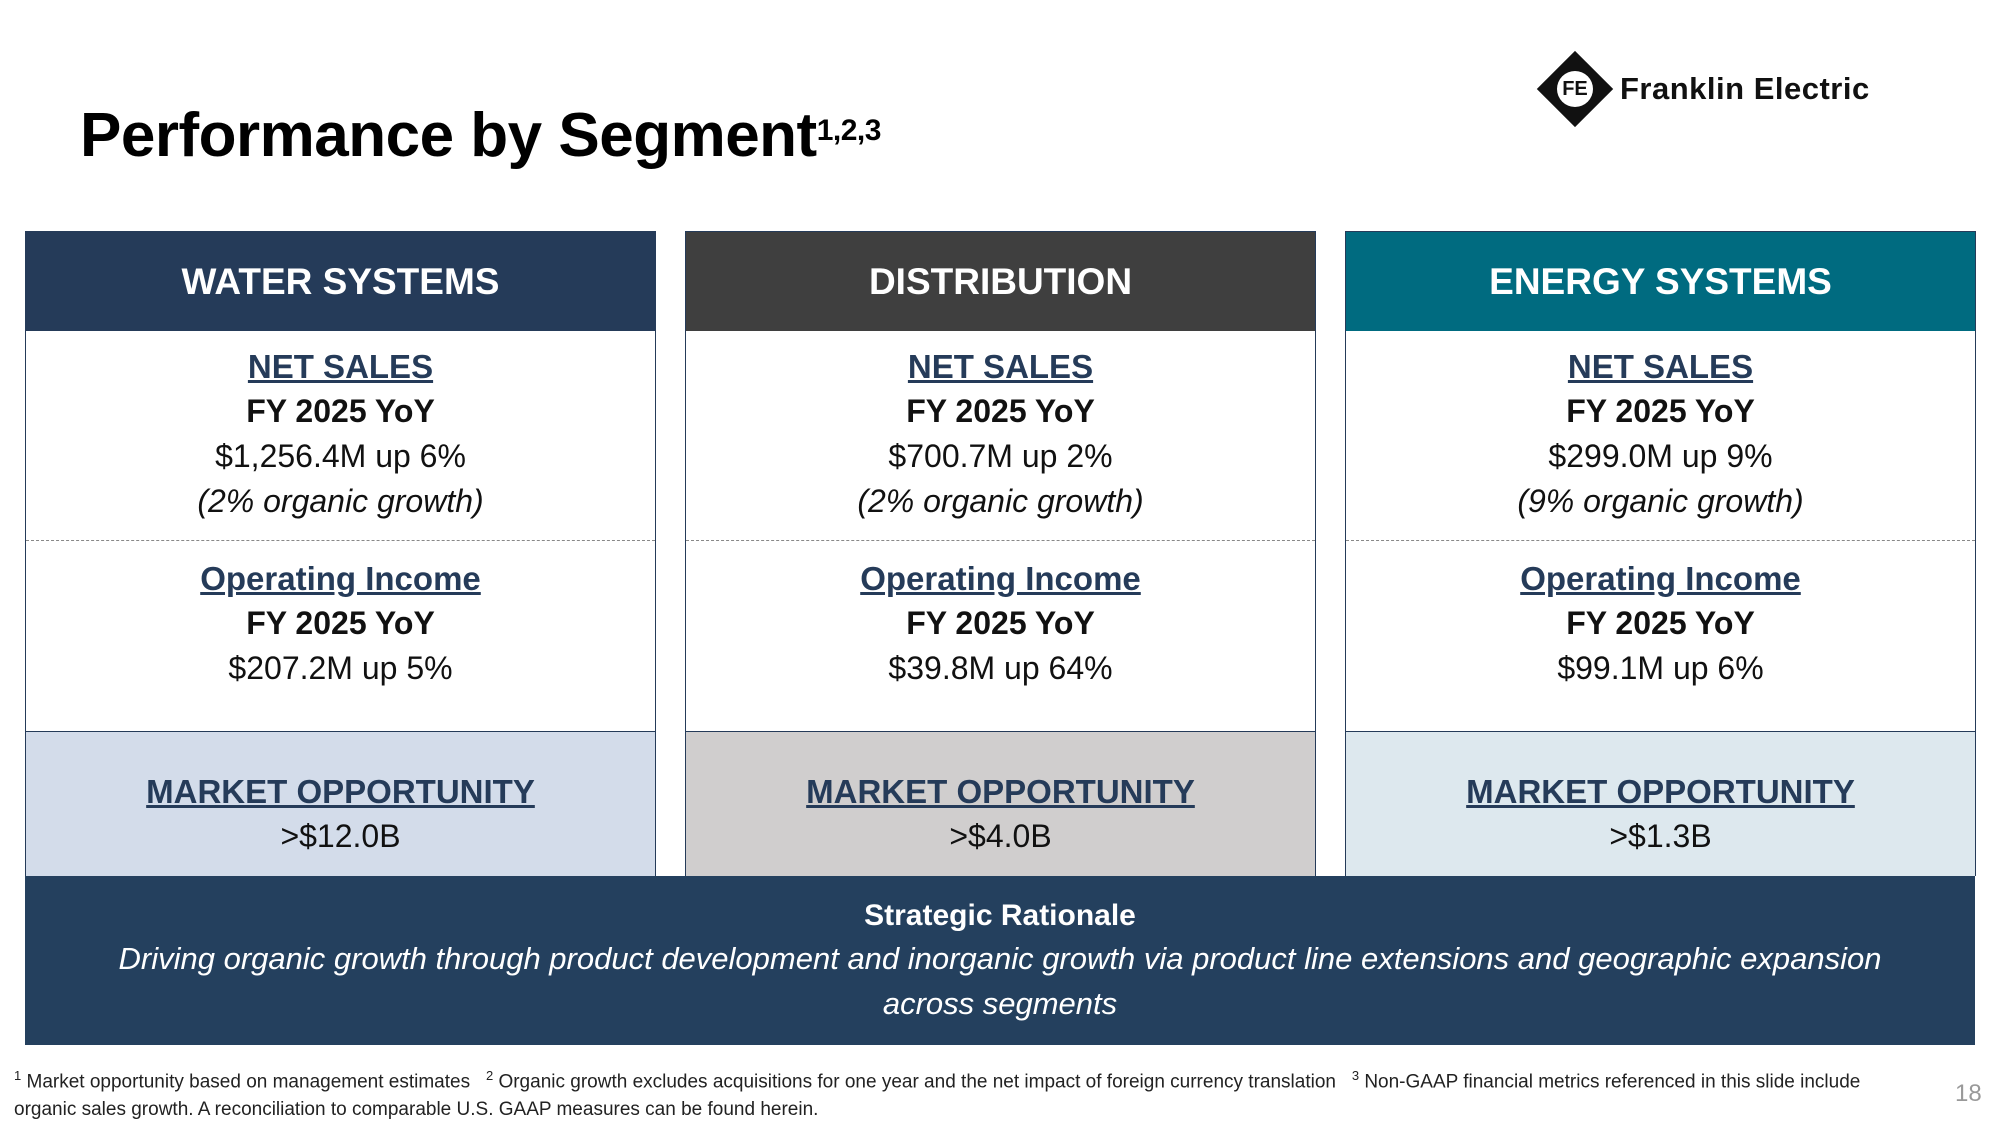 The image size is (2000, 1125). Describe the element at coordinates (1968, 1093) in the screenshot. I see `page-number: 18` at that location.